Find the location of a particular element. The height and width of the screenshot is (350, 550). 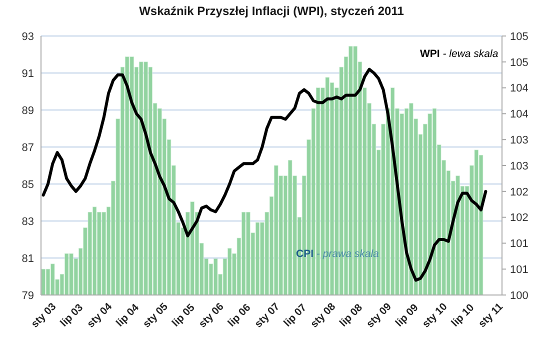

text: WPI - lewa skala is located at coordinates (459, 54).